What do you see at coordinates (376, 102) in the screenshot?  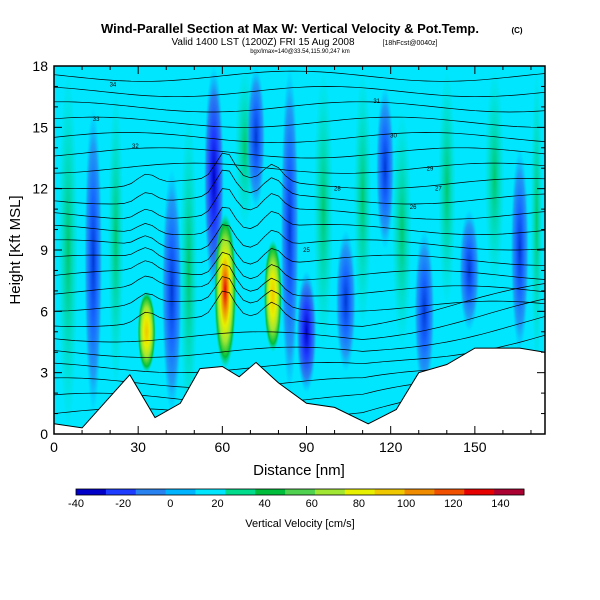 I see `theta-contour-label: 31` at bounding box center [376, 102].